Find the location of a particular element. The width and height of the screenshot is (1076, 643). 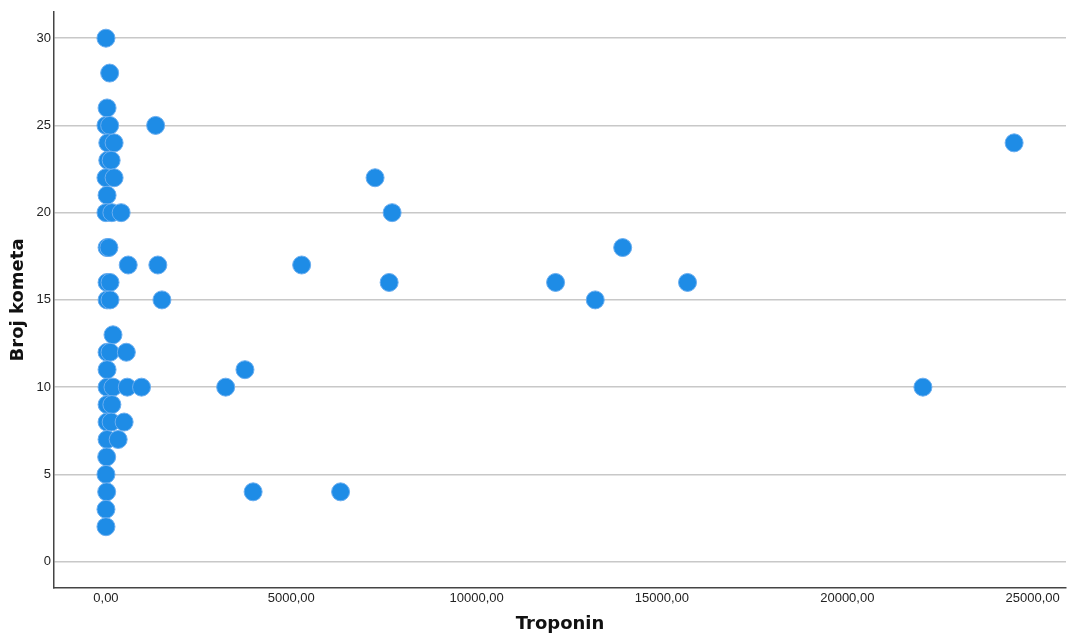

x-tick-label: 5000,00 is located at coordinates (291, 598).